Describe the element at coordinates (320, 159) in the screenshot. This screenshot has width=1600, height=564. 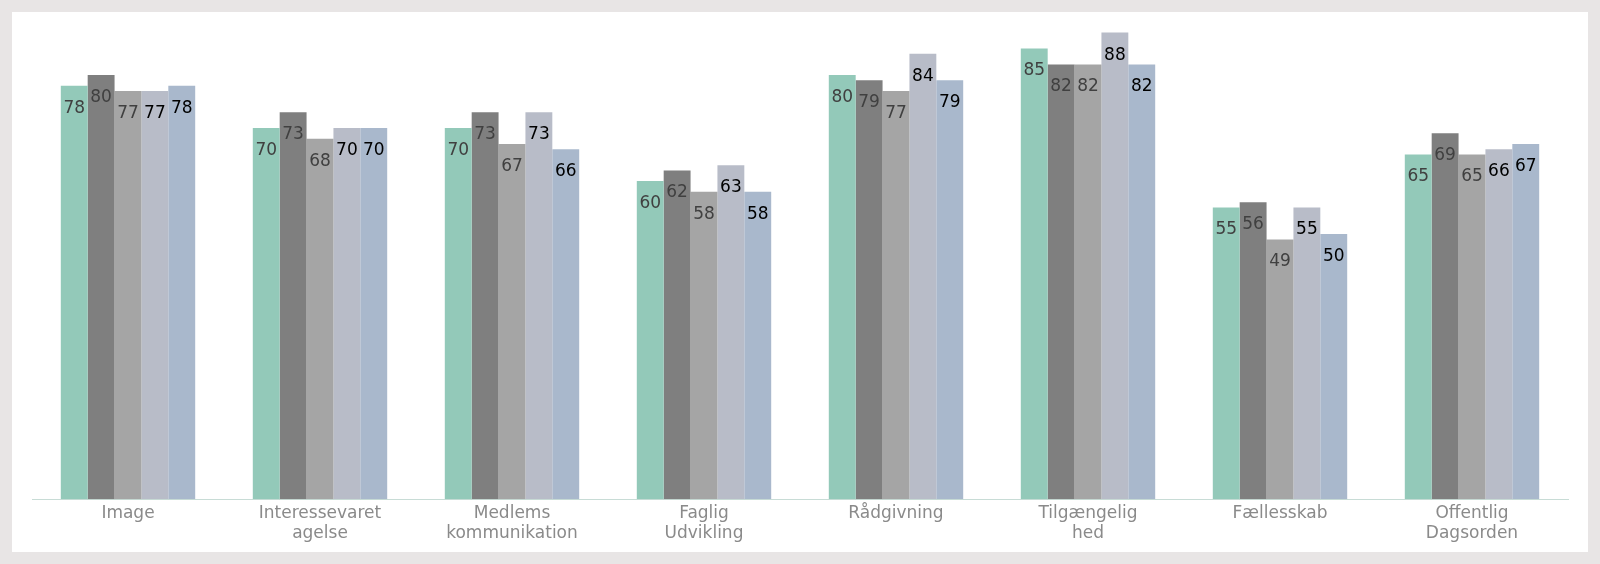
I see `data-label: 68` at that location.